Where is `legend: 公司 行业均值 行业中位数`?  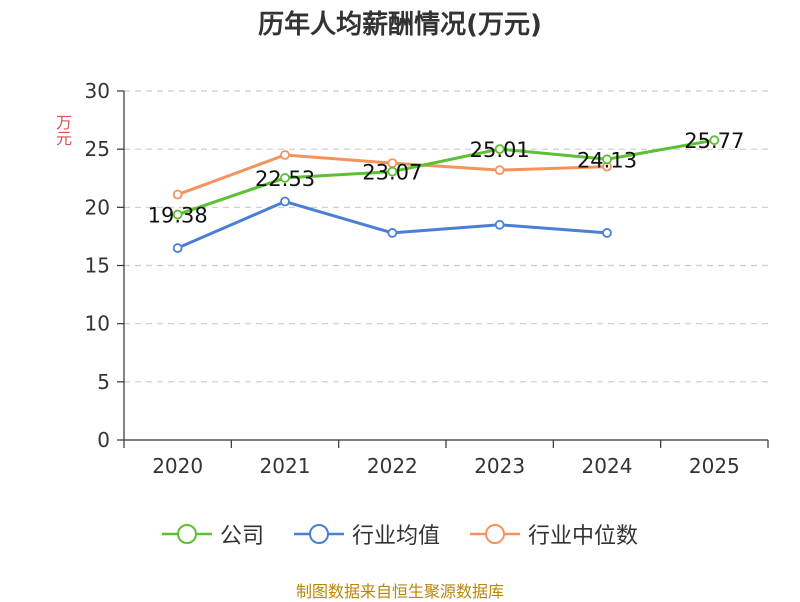 legend: 公司 行业均值 行业中位数 is located at coordinates (400, 534).